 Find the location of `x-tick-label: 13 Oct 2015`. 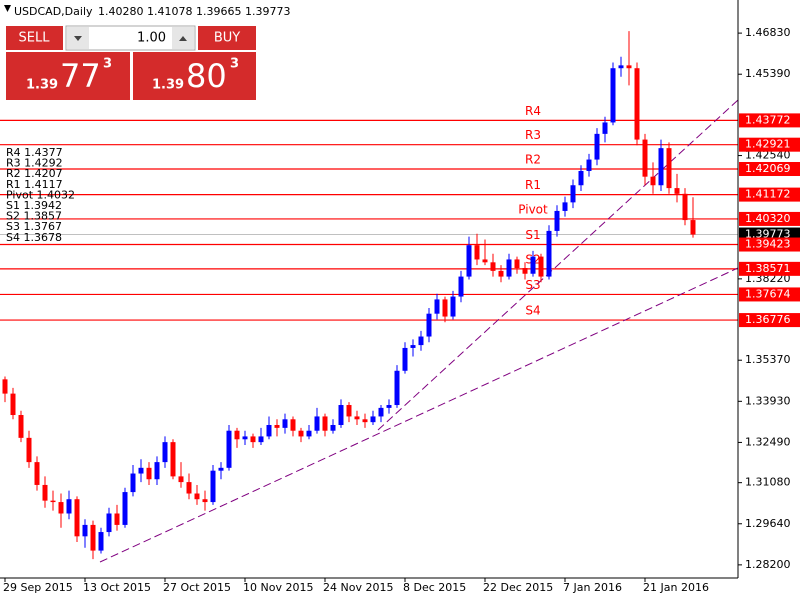

x-tick-label: 13 Oct 2015 is located at coordinates (117, 587).